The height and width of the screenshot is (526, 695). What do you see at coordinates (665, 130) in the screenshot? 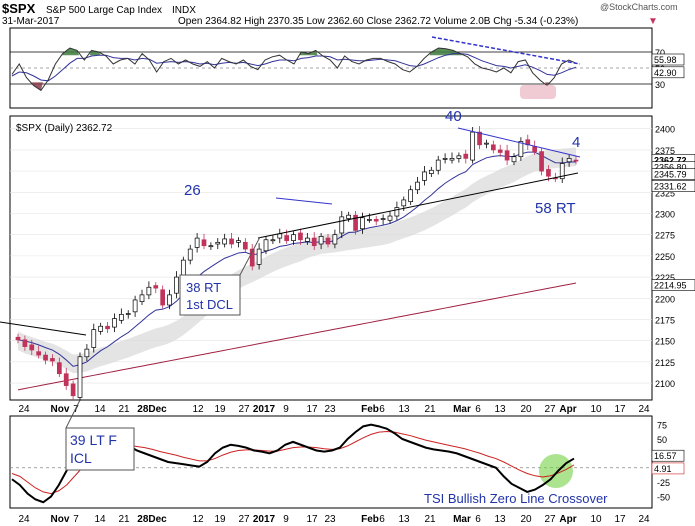
I see `price-tick-label: 2400` at bounding box center [665, 130].